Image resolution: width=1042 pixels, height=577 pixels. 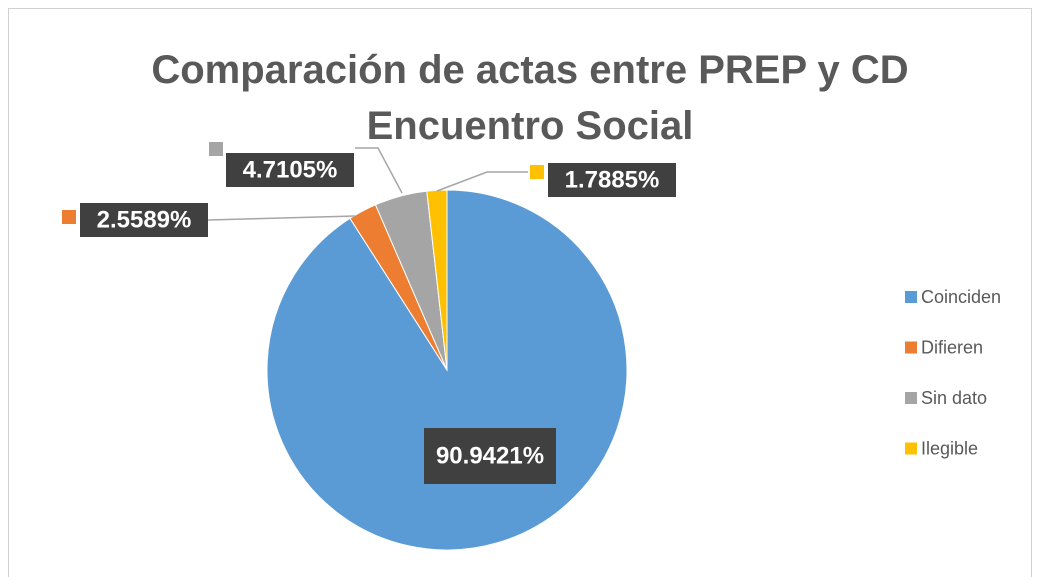 I want to click on data-label: 2.5589%, so click(x=144, y=219).